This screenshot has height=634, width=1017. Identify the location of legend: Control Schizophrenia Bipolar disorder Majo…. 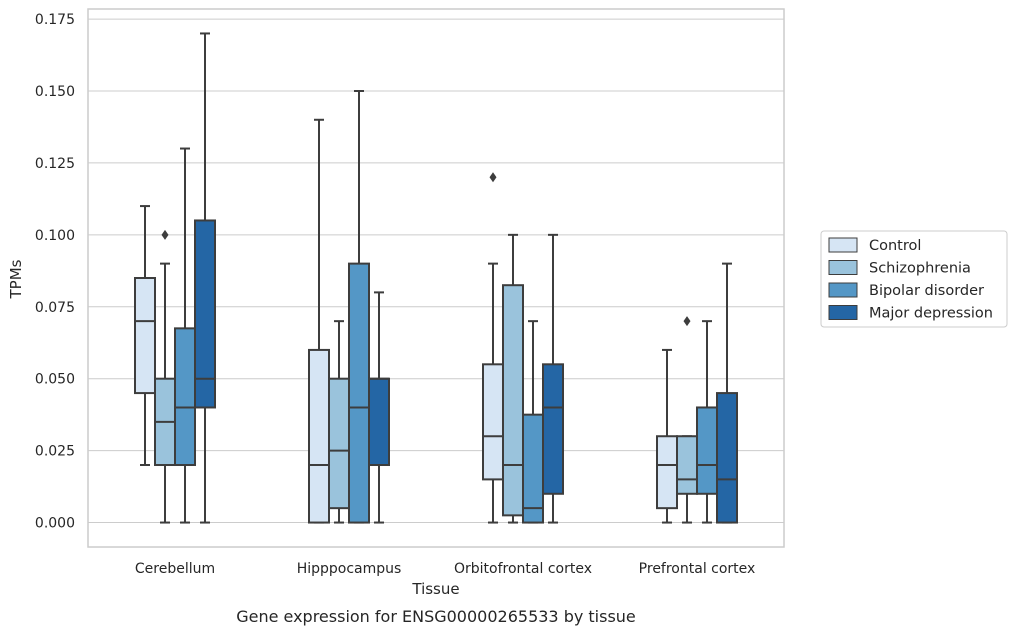
(914, 279).